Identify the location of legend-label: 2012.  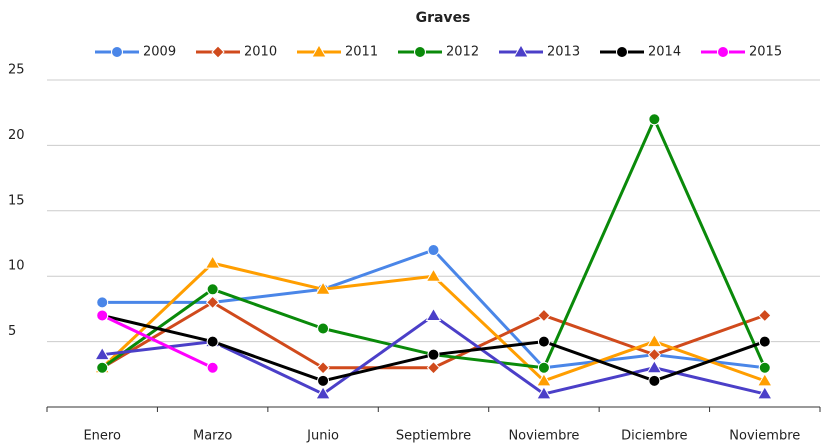
(462, 52).